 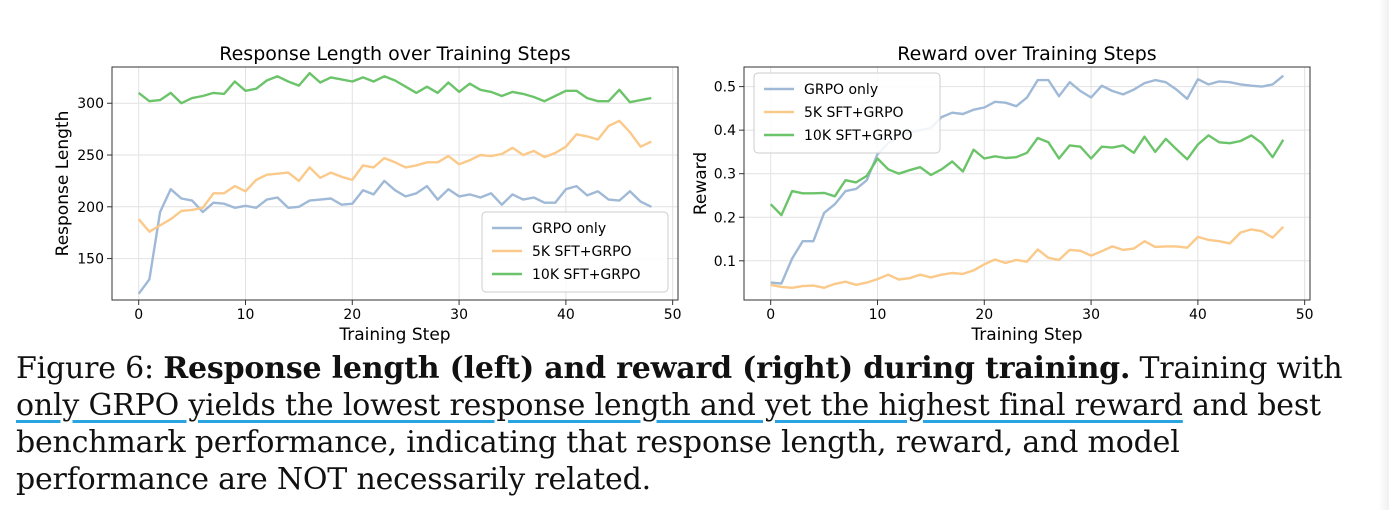 What do you see at coordinates (725, 175) in the screenshot?
I see `y-tick-label: 0.3` at bounding box center [725, 175].